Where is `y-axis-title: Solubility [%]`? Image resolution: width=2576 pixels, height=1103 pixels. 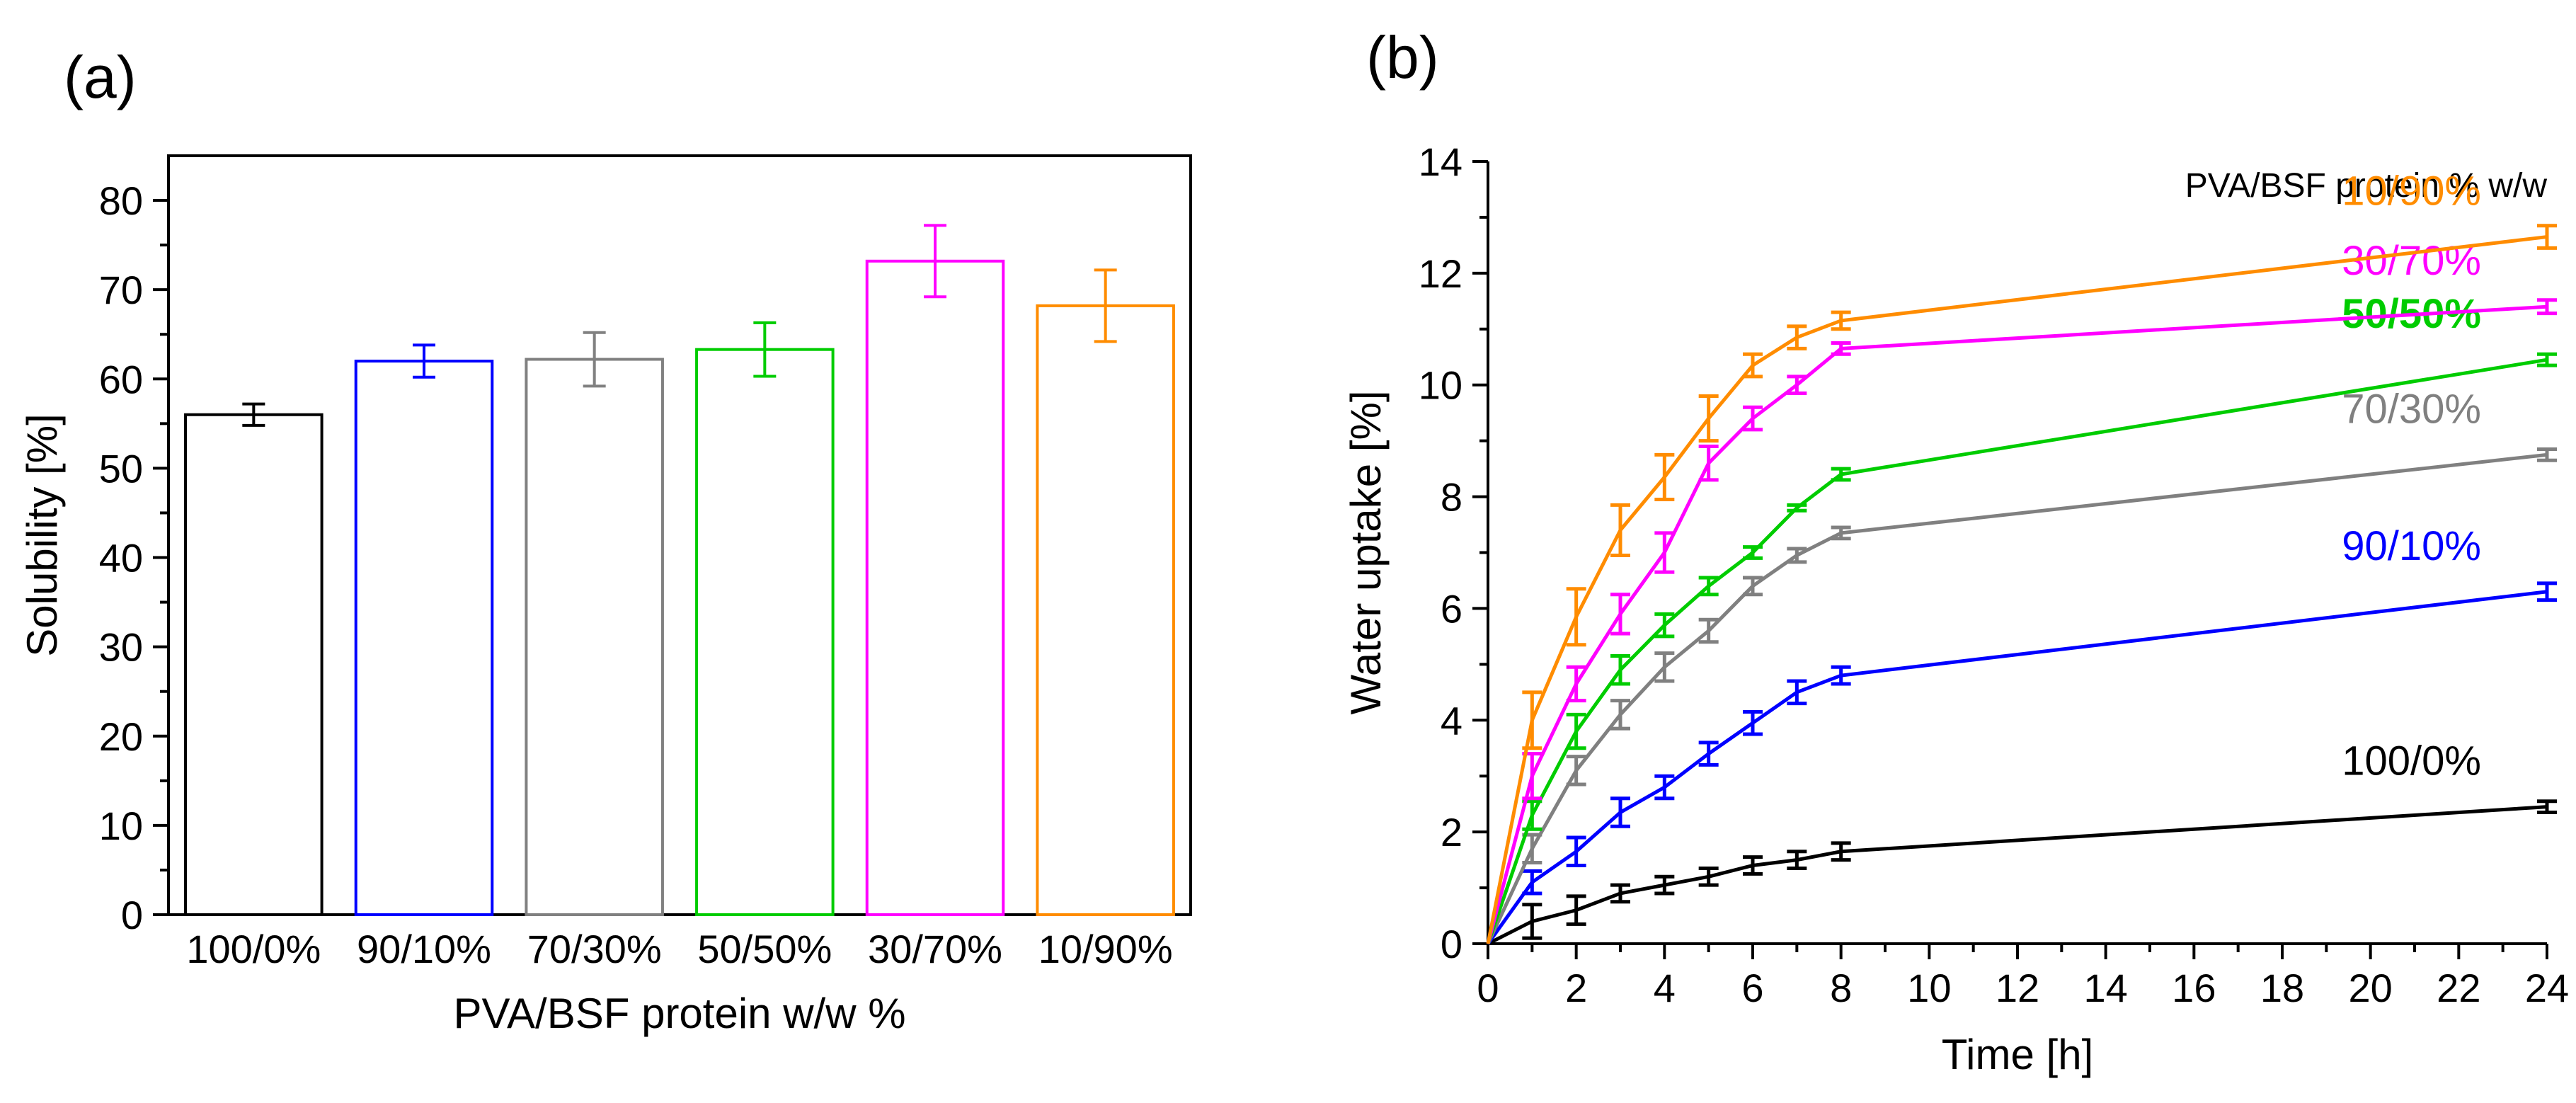
y-axis-title: Solubility [%] is located at coordinates (42, 534).